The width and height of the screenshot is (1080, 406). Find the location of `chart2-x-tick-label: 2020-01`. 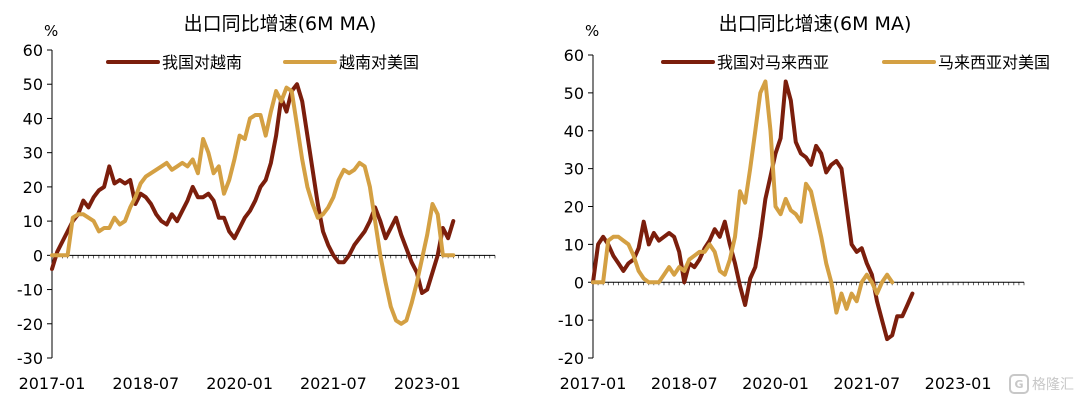

chart2-x-tick-label: 2020-01 is located at coordinates (775, 383).